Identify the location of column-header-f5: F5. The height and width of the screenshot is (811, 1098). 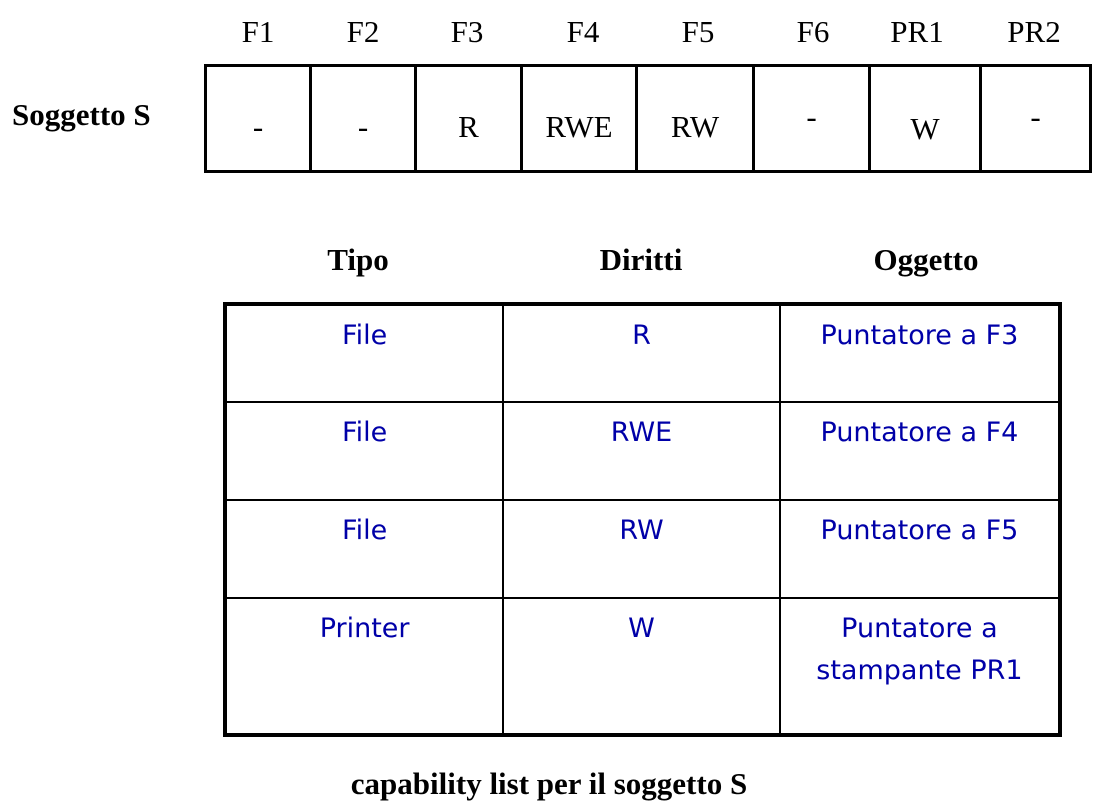
(698, 31).